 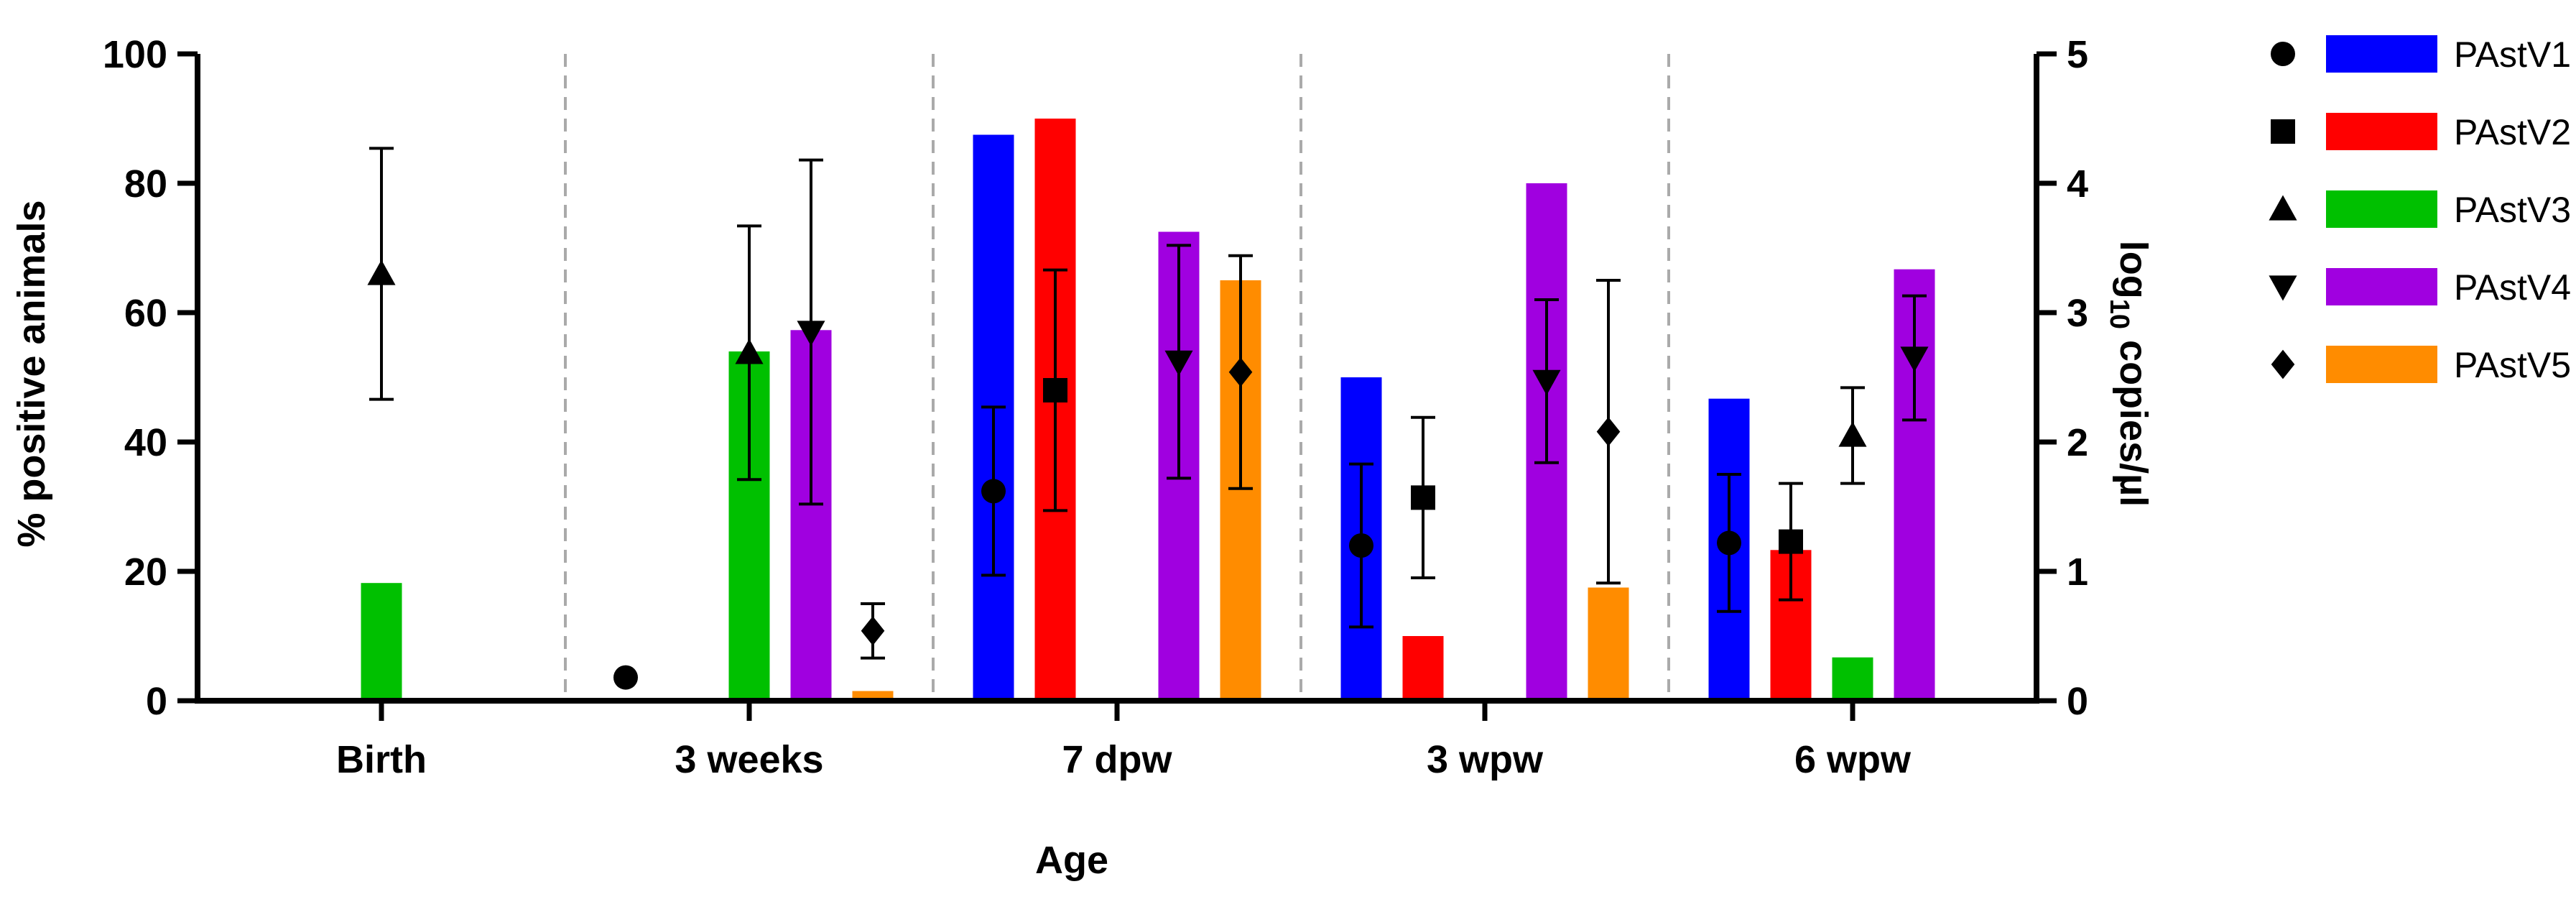 I want to click on y2-label-sub: 10, so click(x=2119, y=314).